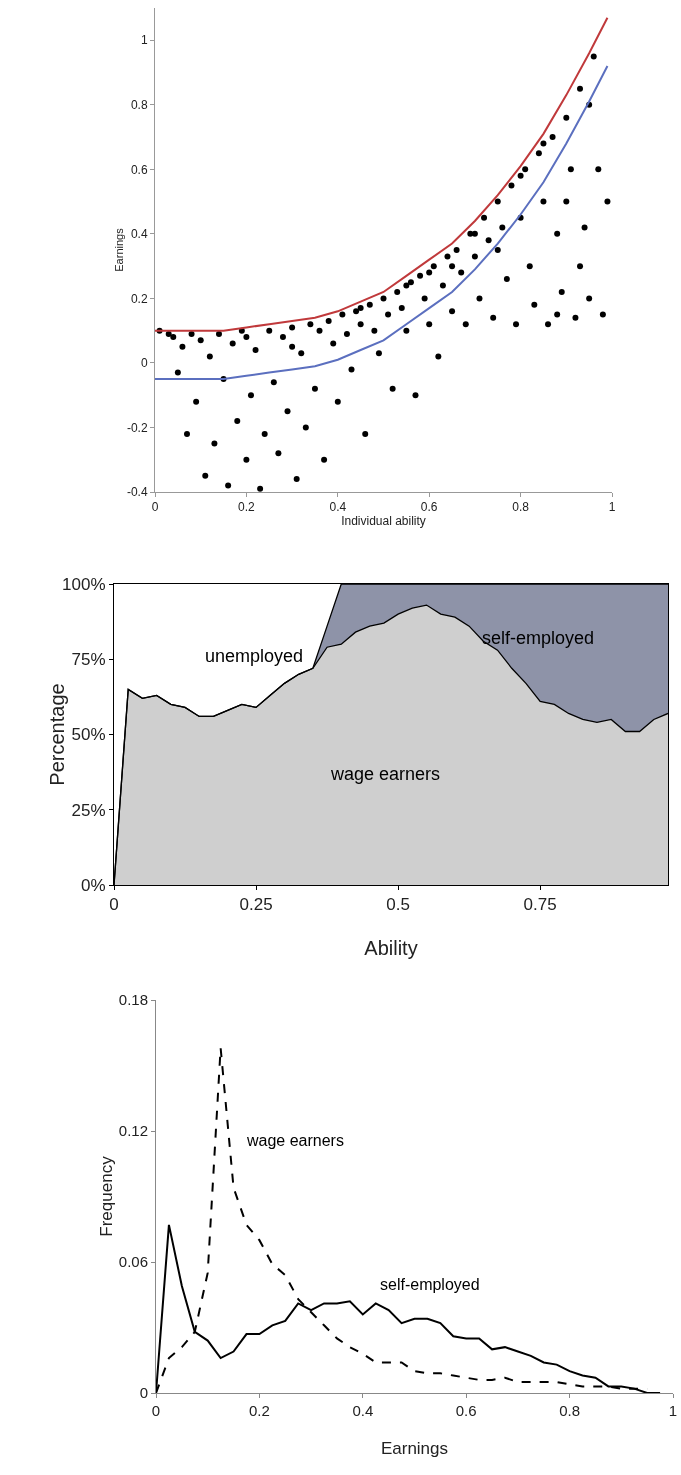 The image size is (681, 1475). What do you see at coordinates (88, 660) in the screenshot?
I see `y-tick-label: 75%` at bounding box center [88, 660].